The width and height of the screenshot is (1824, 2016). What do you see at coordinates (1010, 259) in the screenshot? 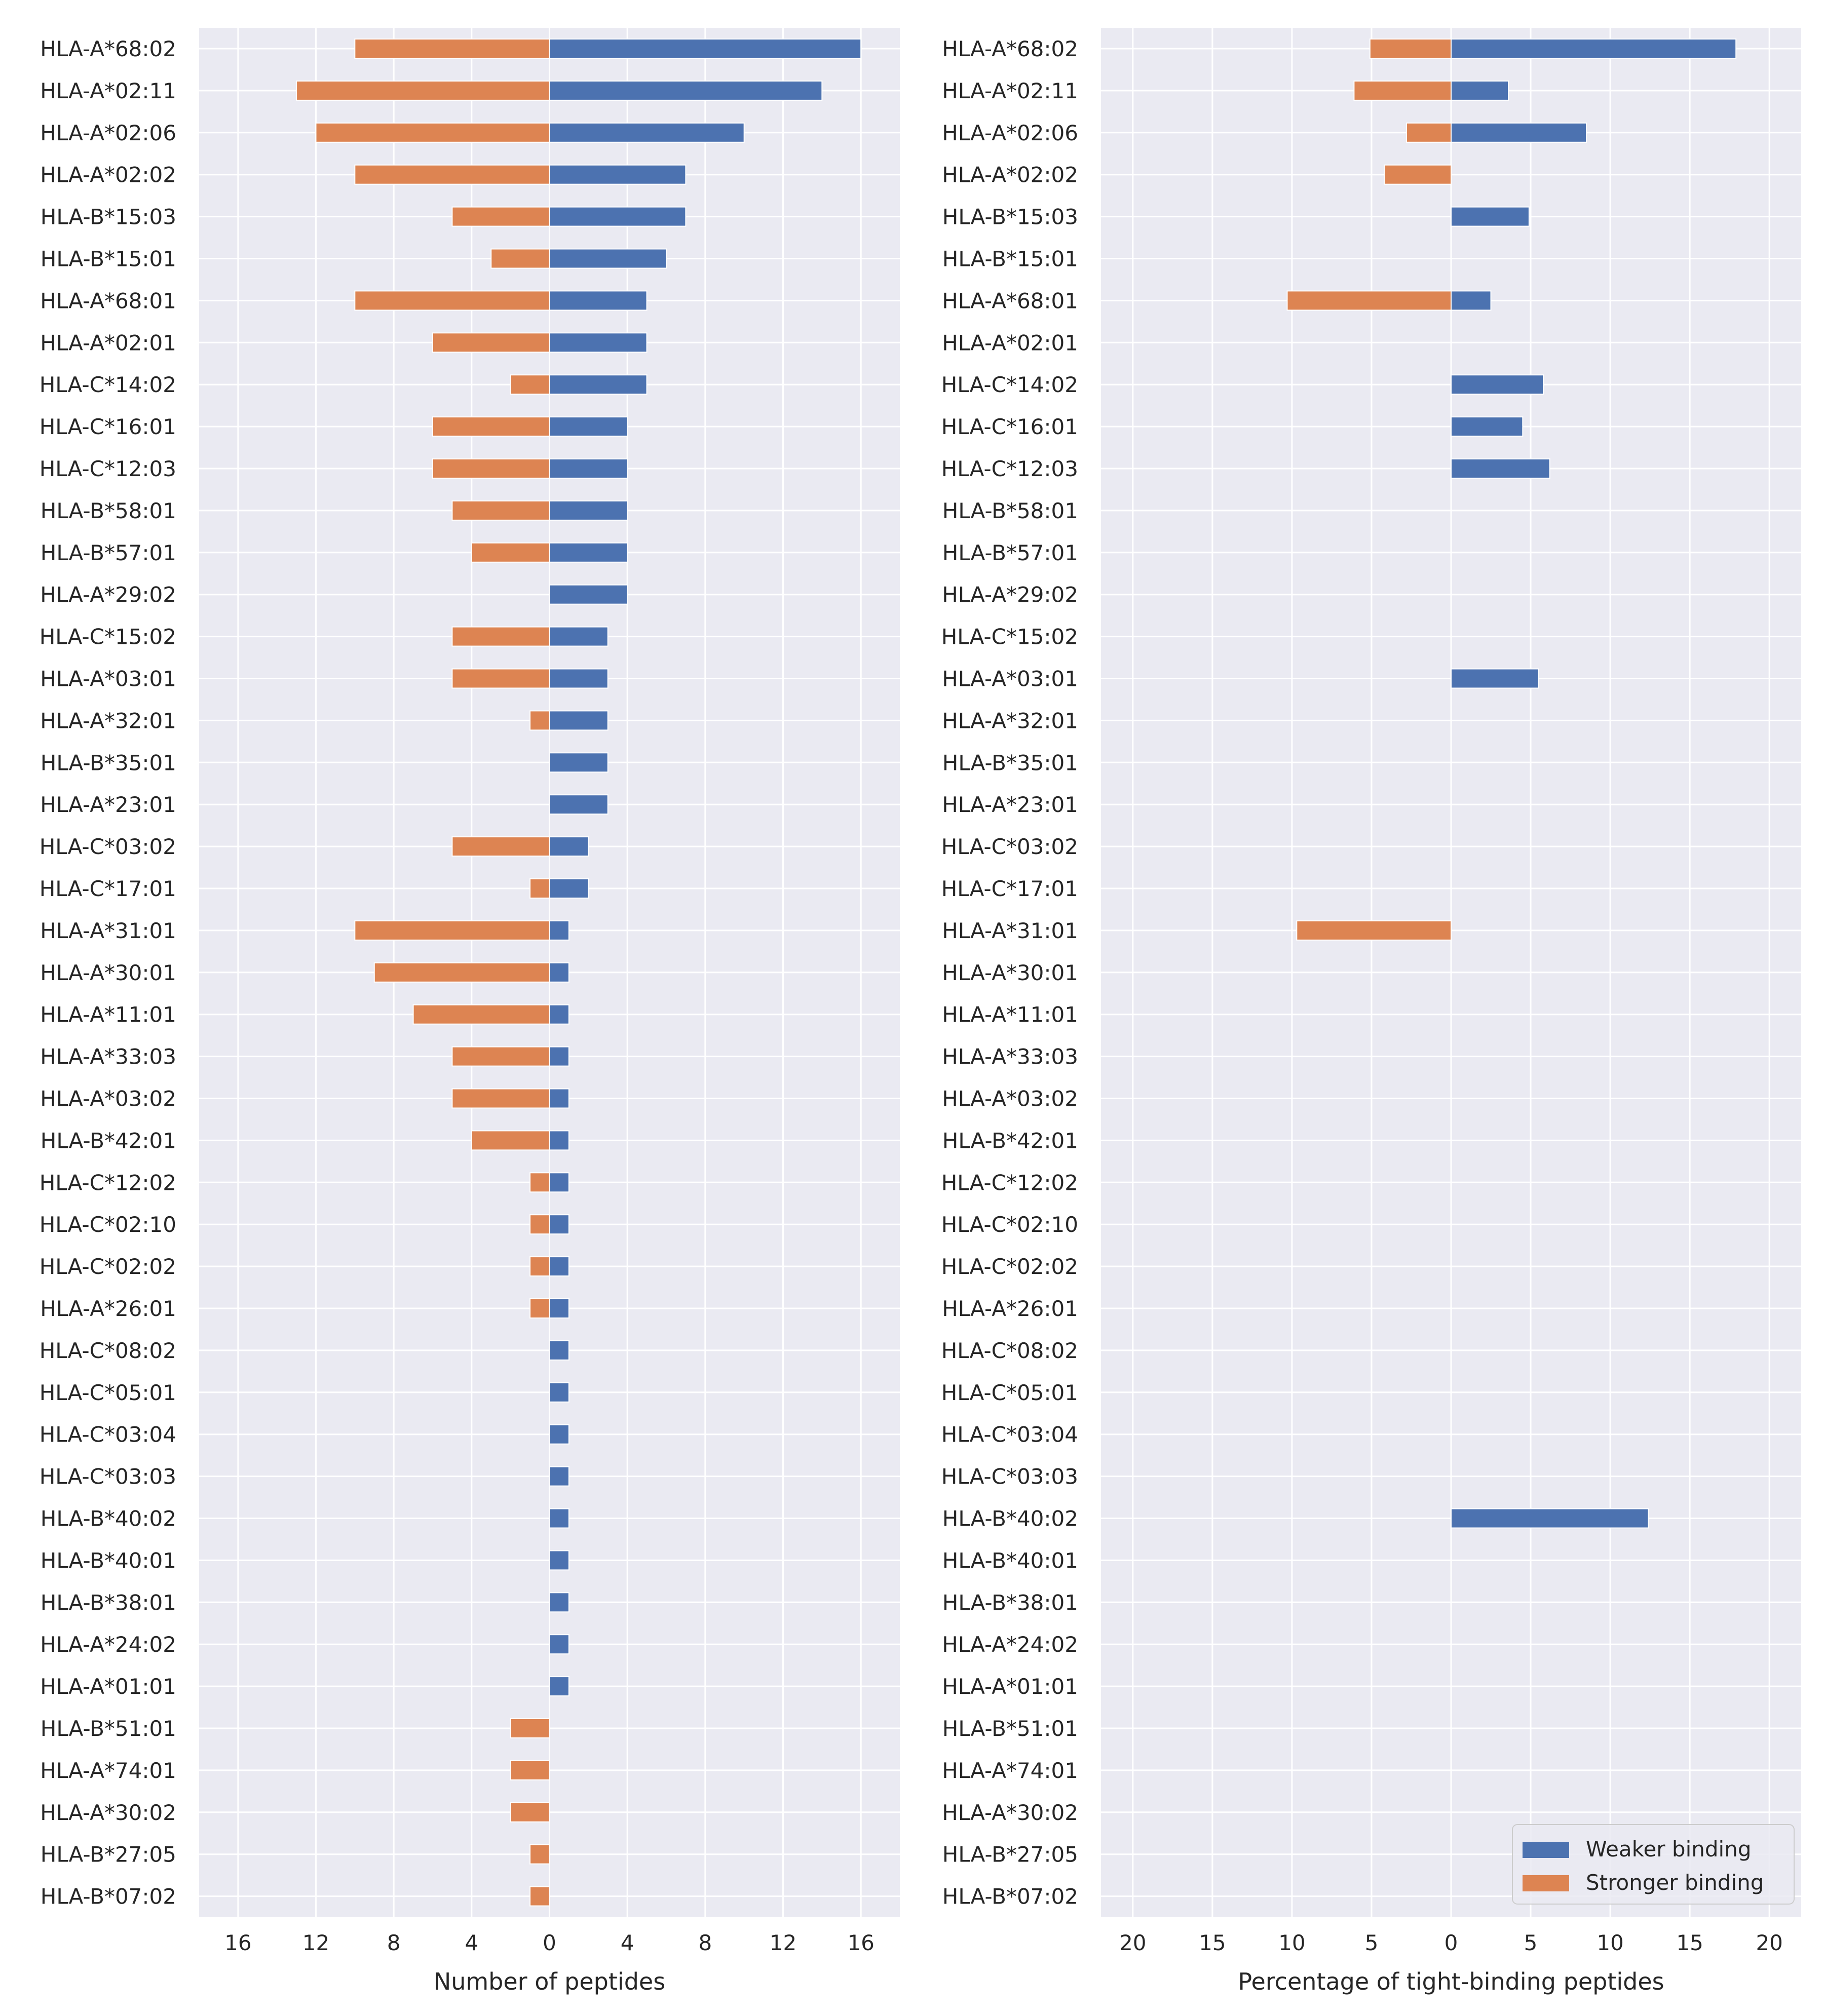
I see `y-tick-label: HLA-B*15:01` at bounding box center [1010, 259].